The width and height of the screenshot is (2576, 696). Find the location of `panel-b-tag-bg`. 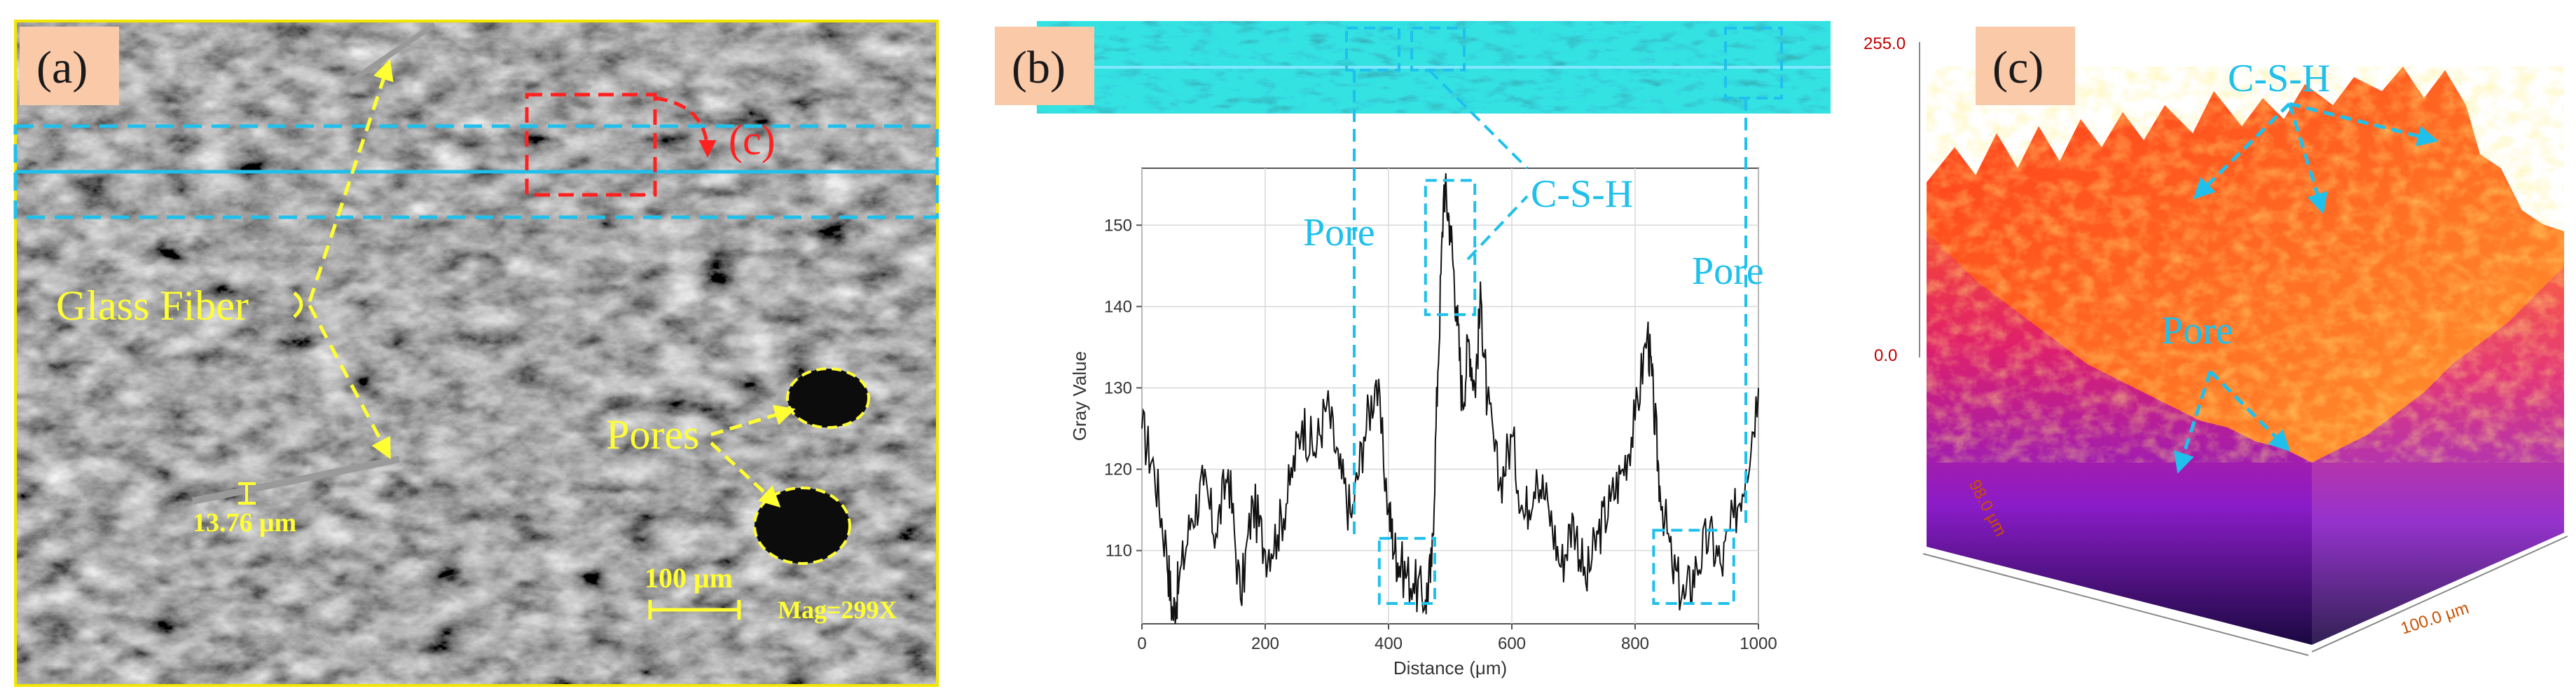

panel-b-tag-bg is located at coordinates (1044, 66).